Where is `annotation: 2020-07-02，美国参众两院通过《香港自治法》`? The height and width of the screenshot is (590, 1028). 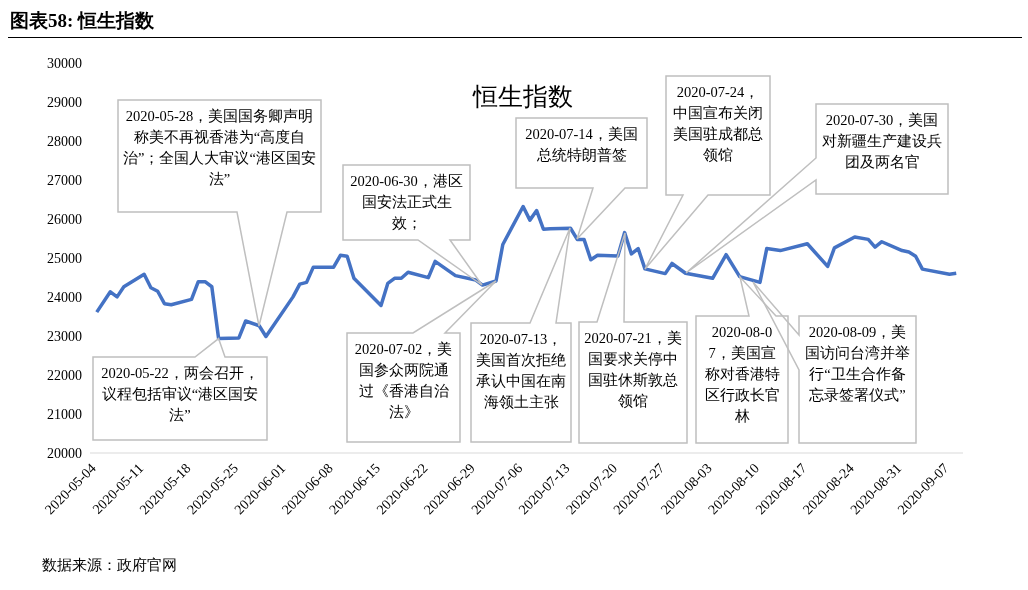 annotation: 2020-07-02，美国参众两院通过《香港自治法》 is located at coordinates (403, 381).